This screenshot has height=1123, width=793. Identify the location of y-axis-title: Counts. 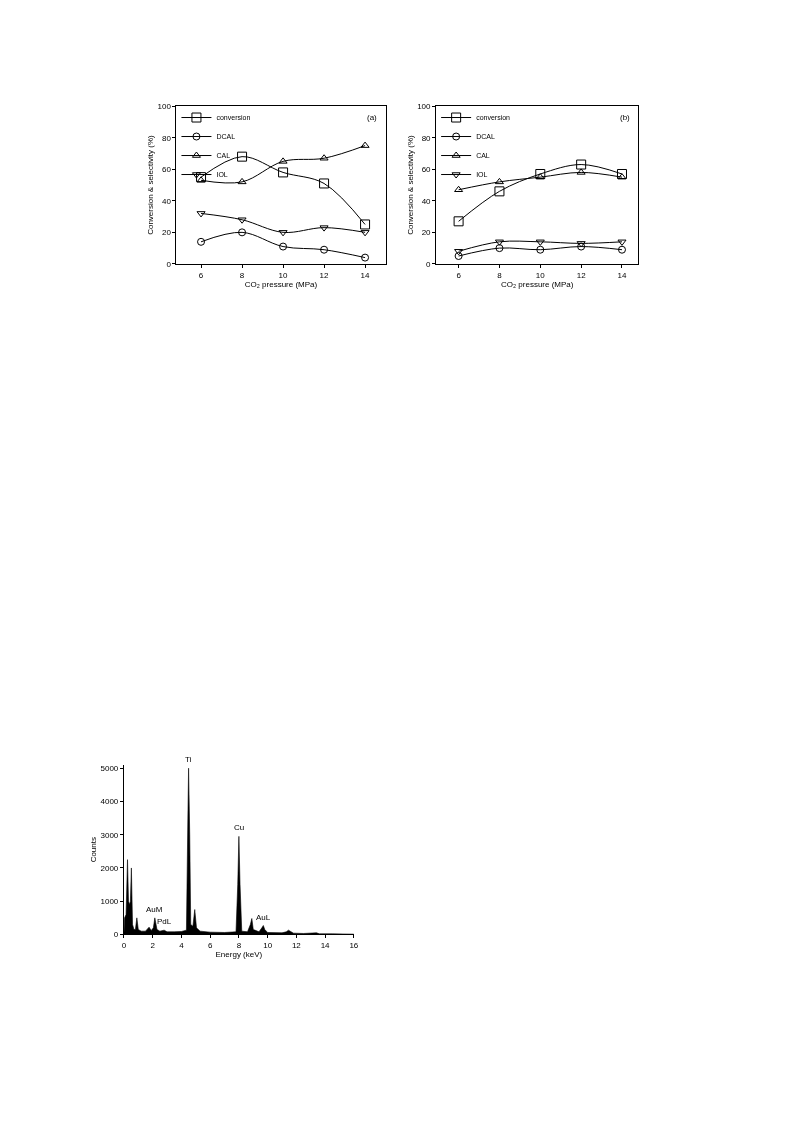
(94, 849).